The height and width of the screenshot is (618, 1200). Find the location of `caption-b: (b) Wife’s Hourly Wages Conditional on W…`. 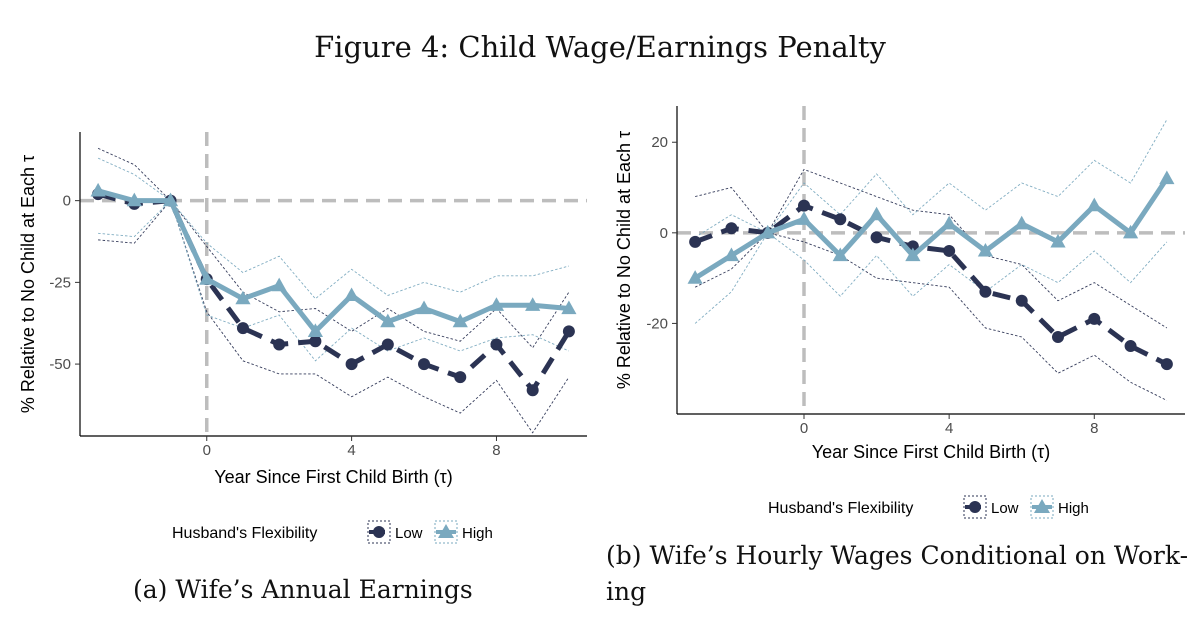

caption-b: (b) Wife’s Hourly Wages Conditional on W… is located at coordinates (897, 574).